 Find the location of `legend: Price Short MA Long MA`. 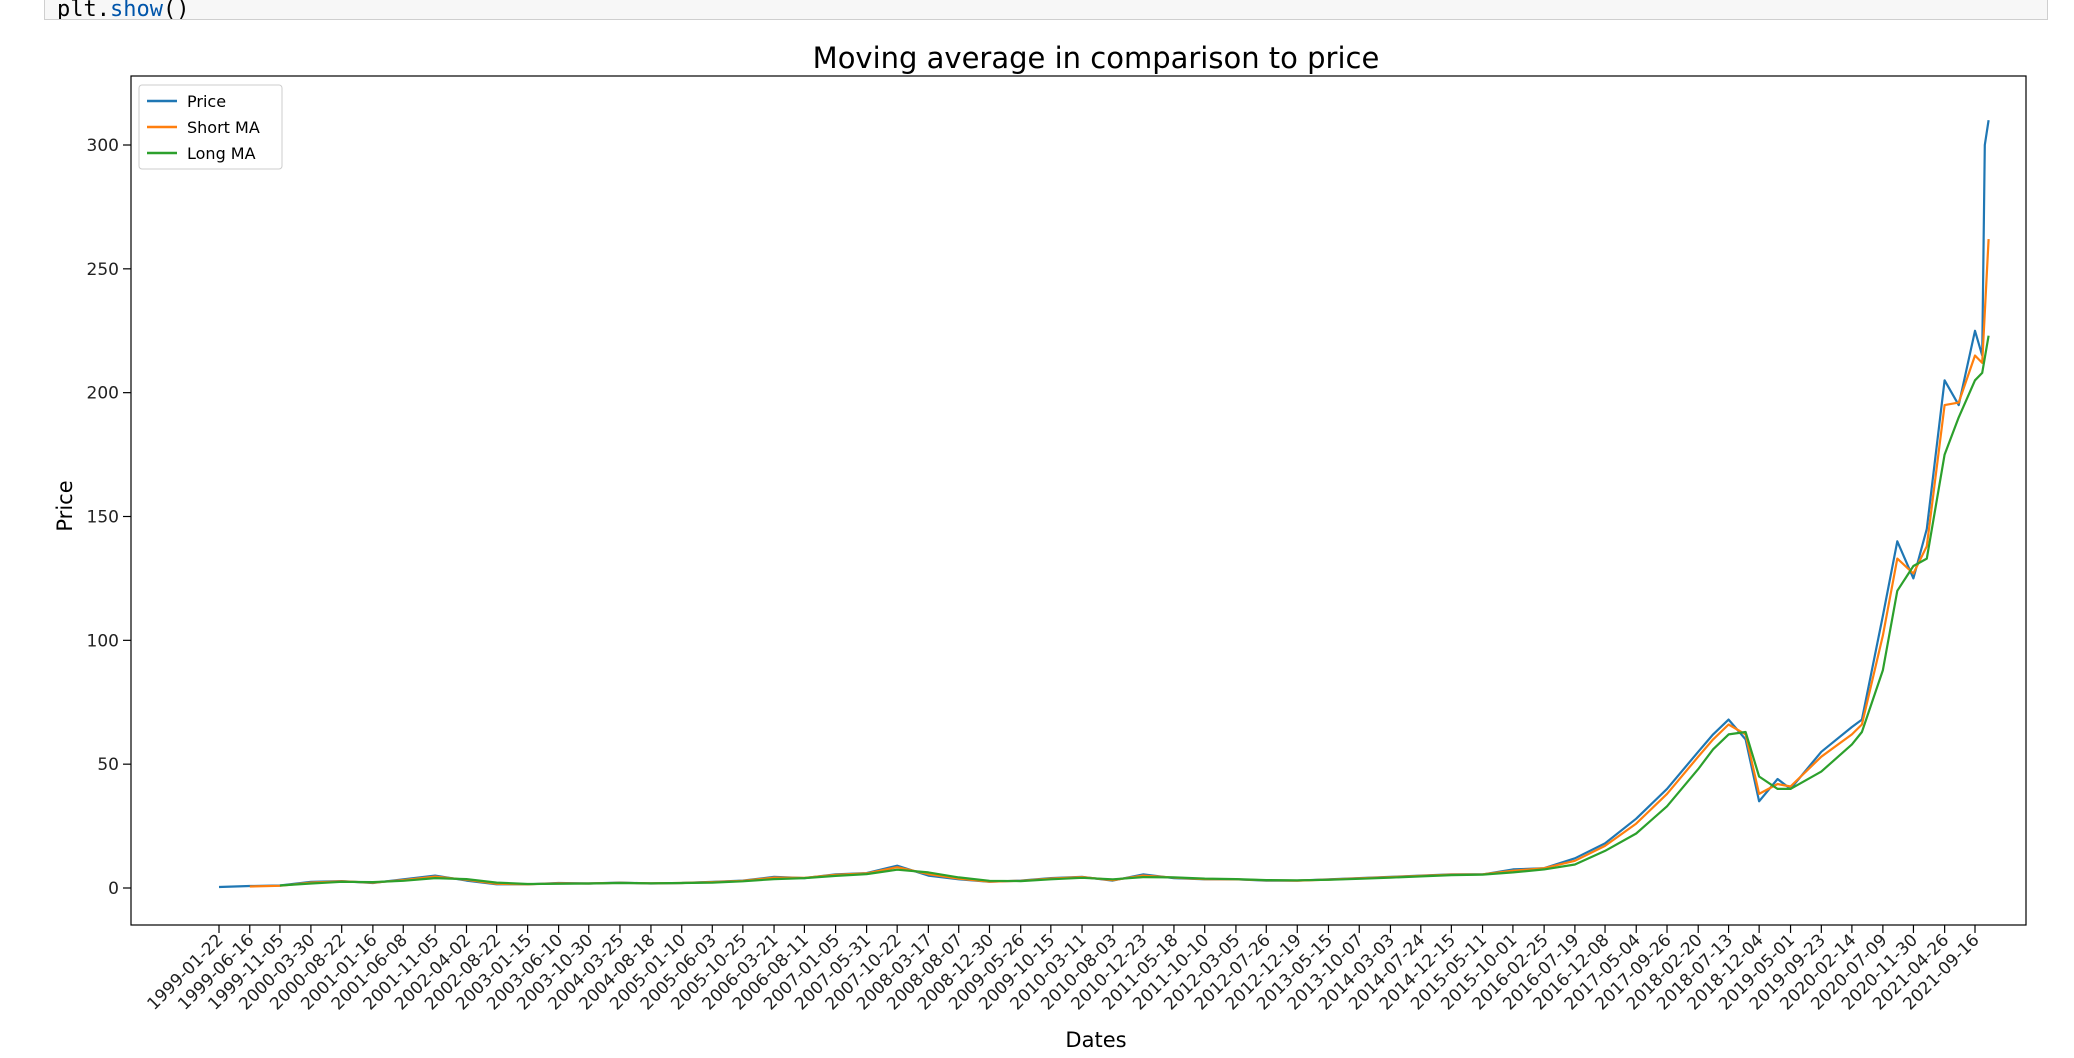

legend: Price Short MA Long MA is located at coordinates (210, 127).